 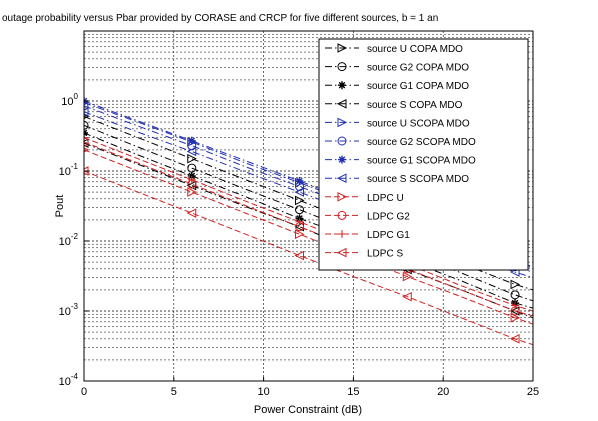 I want to click on y-tick-label: 10⁰, so click(x=69, y=100).